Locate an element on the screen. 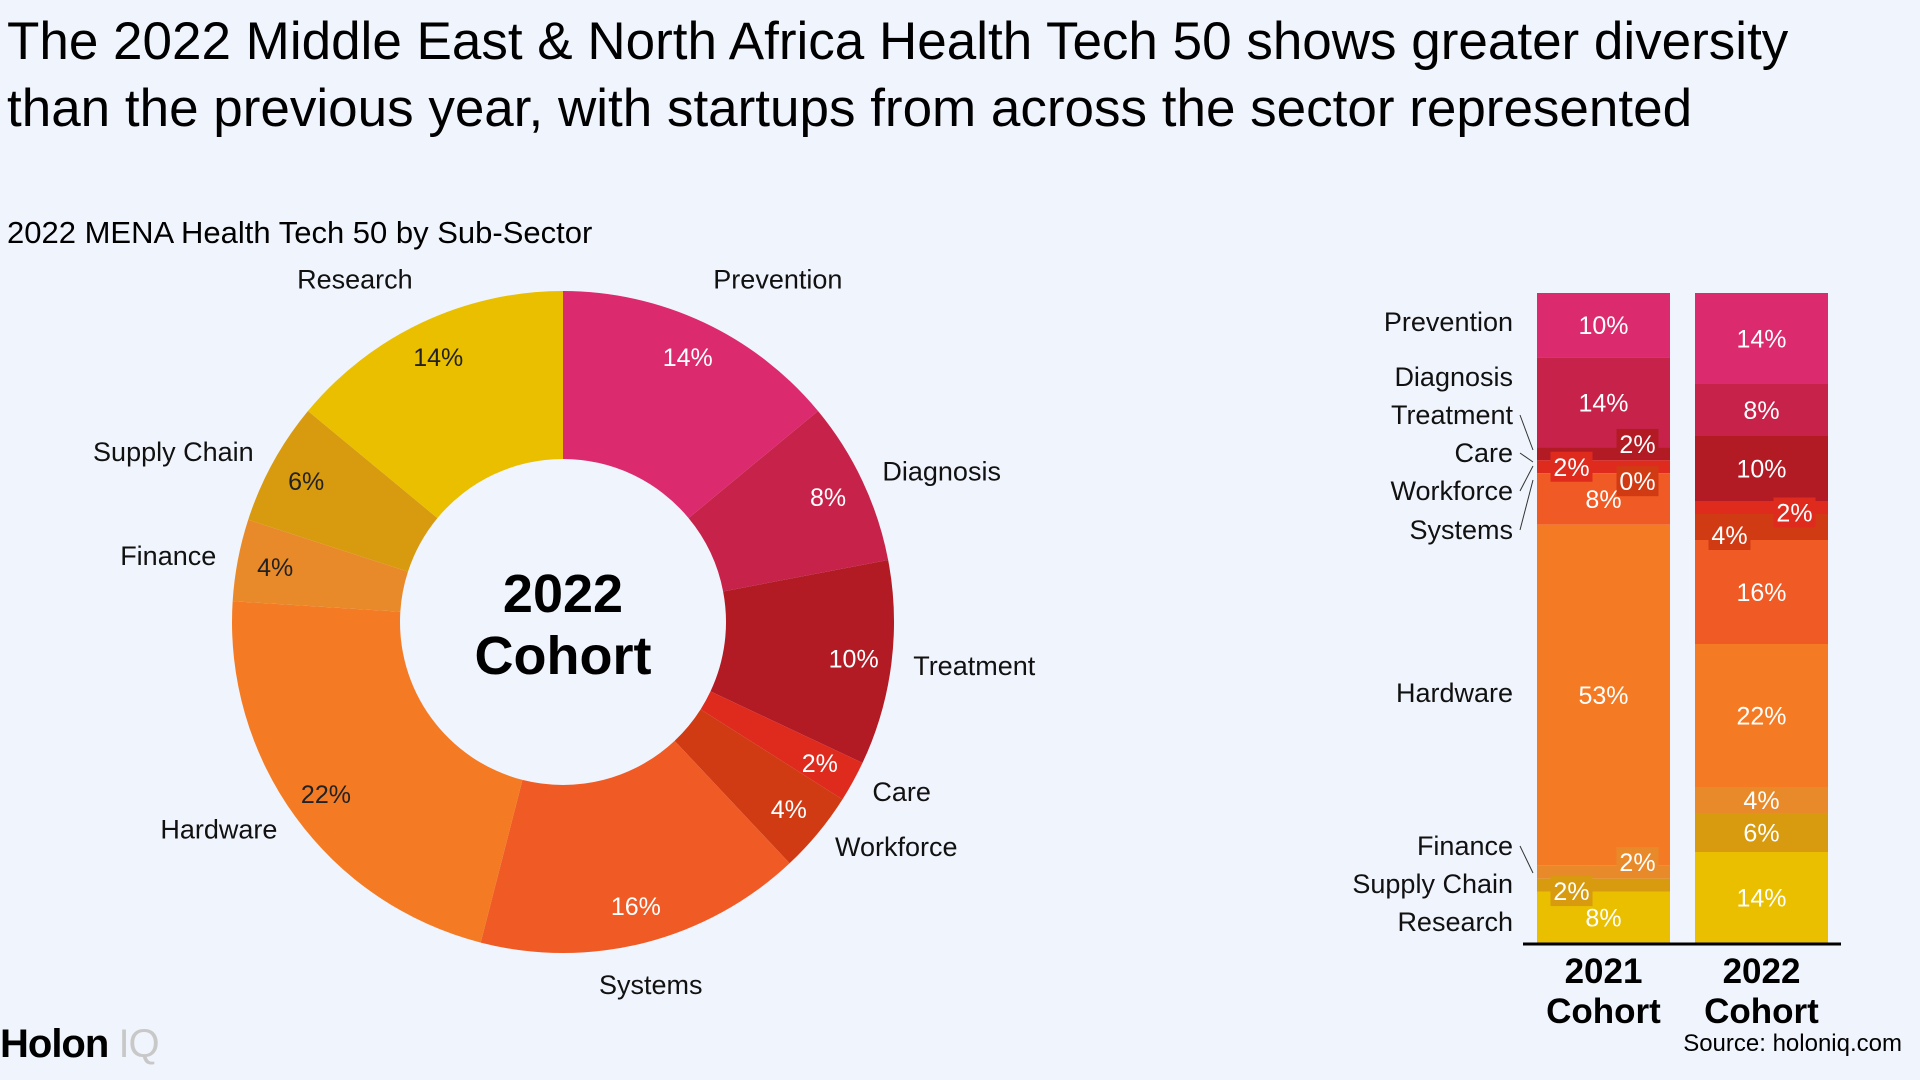 The width and height of the screenshot is (1920, 1080). donut-slice-care is located at coordinates (781, 745).